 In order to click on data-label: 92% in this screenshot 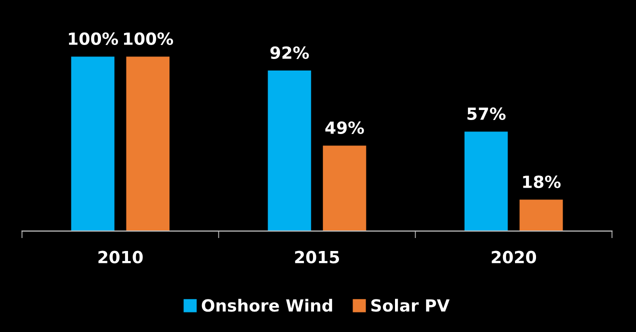, I will do `click(289, 52)`.